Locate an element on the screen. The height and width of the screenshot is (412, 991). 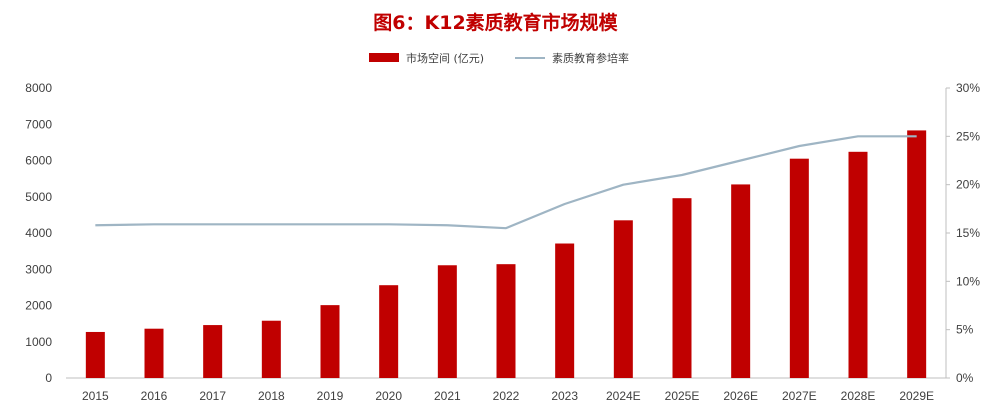
x-tick-label: 2015 is located at coordinates (95, 396).